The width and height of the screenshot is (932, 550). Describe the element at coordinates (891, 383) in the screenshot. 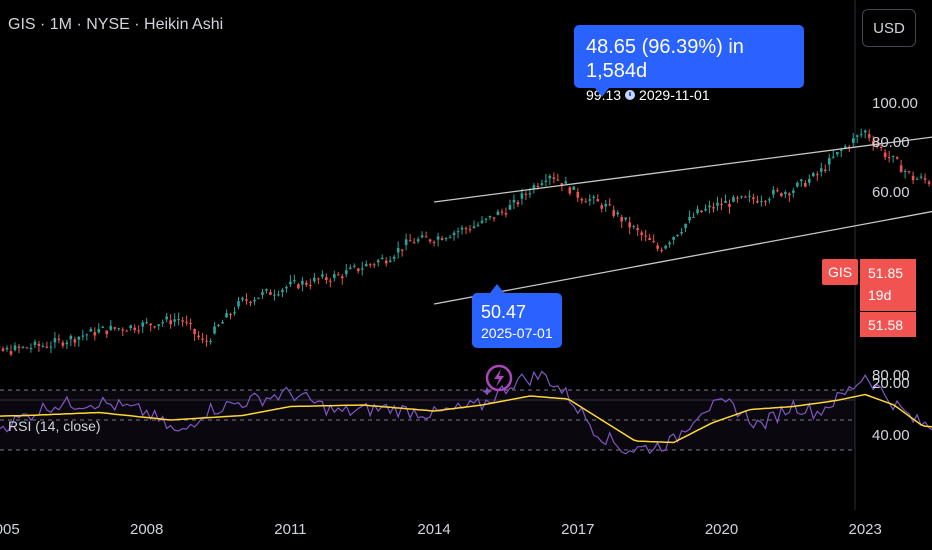

I see `y-tick-label: 20.00` at that location.